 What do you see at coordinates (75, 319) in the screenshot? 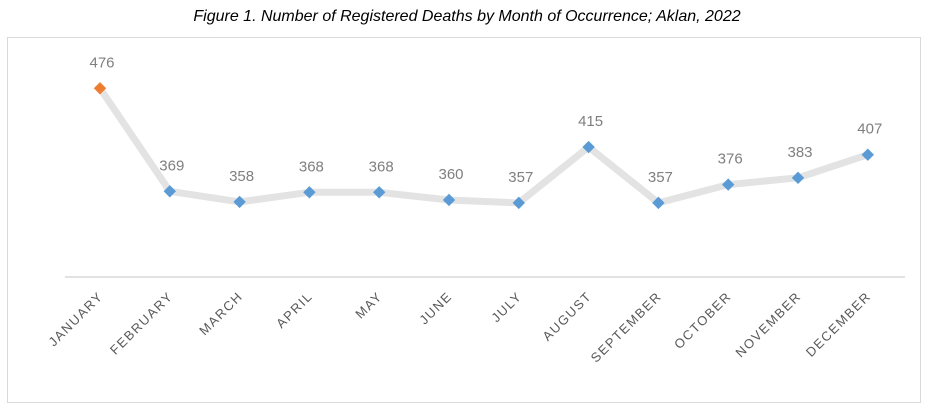
I see `tick-label-january: JANUARY` at bounding box center [75, 319].